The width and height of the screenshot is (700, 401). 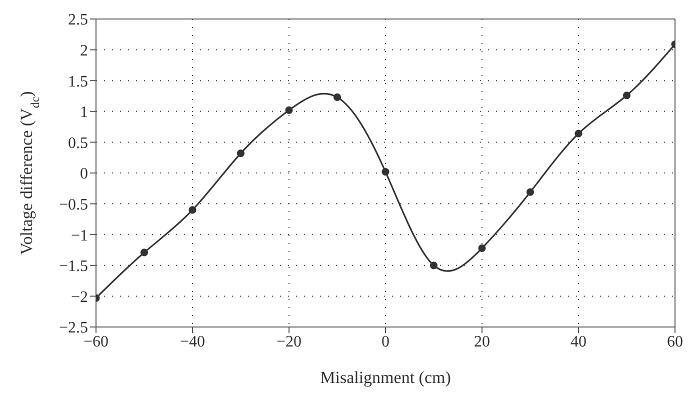 I want to click on x-tick-label: −20, so click(x=289, y=341).